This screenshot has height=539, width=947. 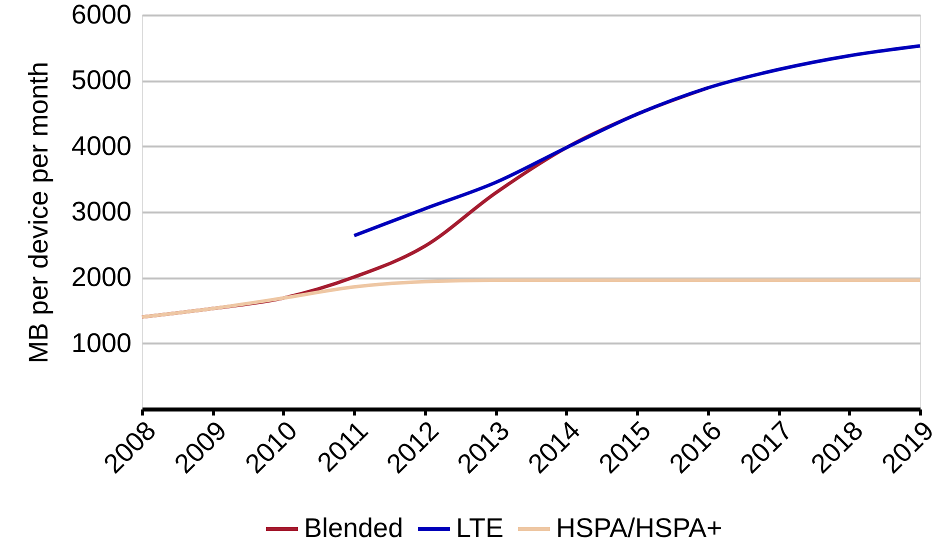 What do you see at coordinates (480, 526) in the screenshot?
I see `legend-label: LTE` at bounding box center [480, 526].